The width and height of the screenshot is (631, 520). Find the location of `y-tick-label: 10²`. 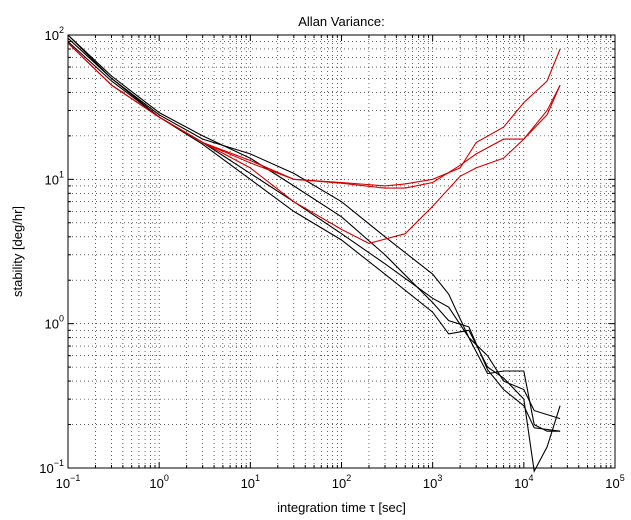

y-tick-label: 10² is located at coordinates (54, 34).